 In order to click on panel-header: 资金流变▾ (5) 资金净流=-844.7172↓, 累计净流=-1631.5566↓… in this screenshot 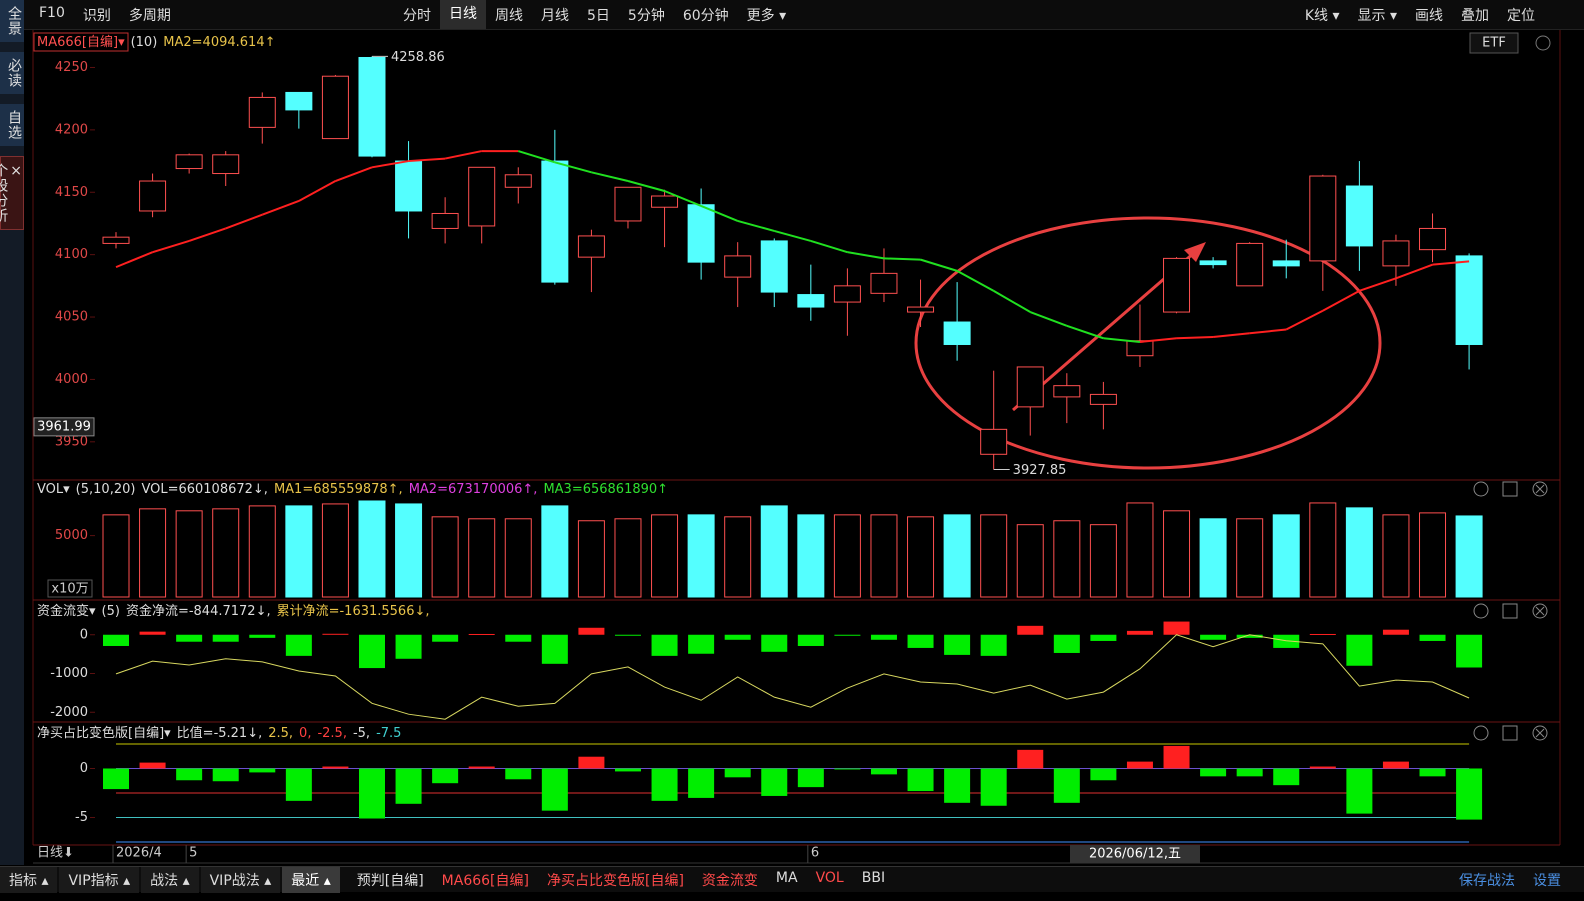, I will do `click(233, 611)`.